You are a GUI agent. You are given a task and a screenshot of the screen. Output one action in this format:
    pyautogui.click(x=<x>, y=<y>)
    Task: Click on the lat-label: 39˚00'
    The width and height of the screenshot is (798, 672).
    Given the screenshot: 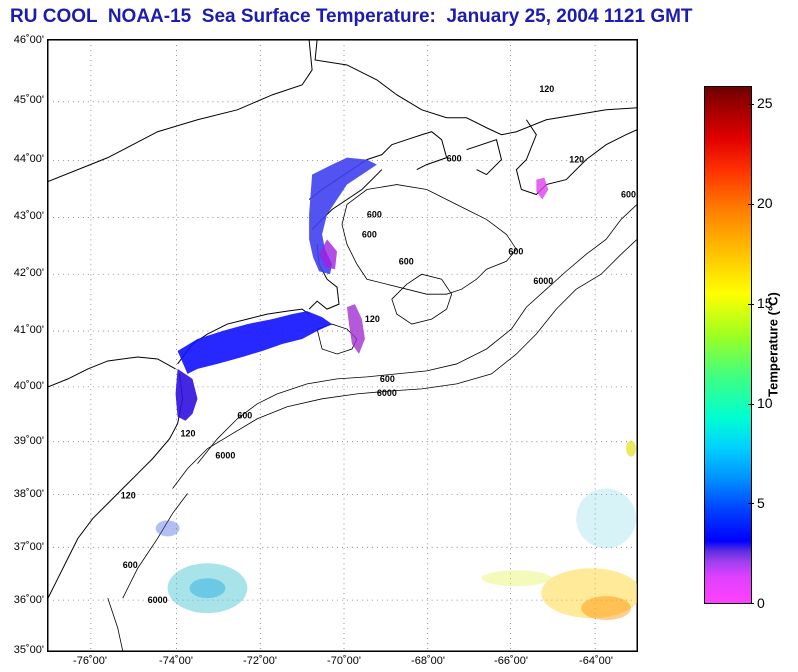 What is the action you would take?
    pyautogui.click(x=28, y=441)
    